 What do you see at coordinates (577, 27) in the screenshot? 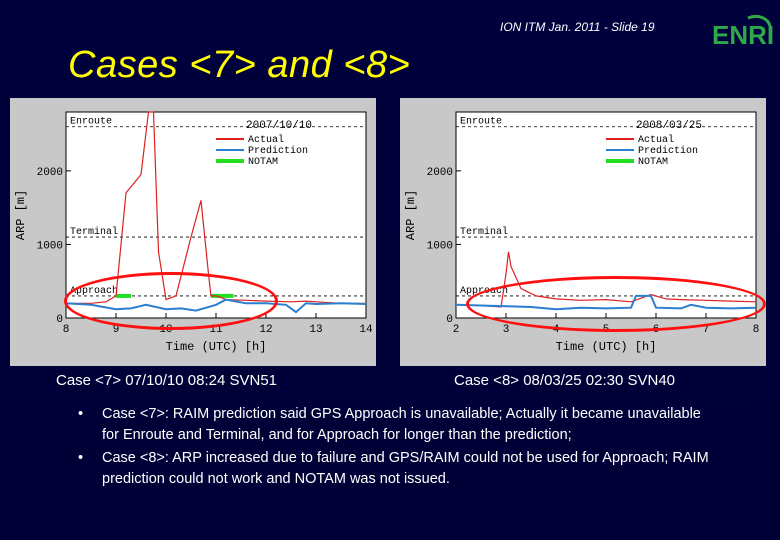
I see `footer-text: ION ITM Jan. 2011 - Slide 19` at bounding box center [577, 27].